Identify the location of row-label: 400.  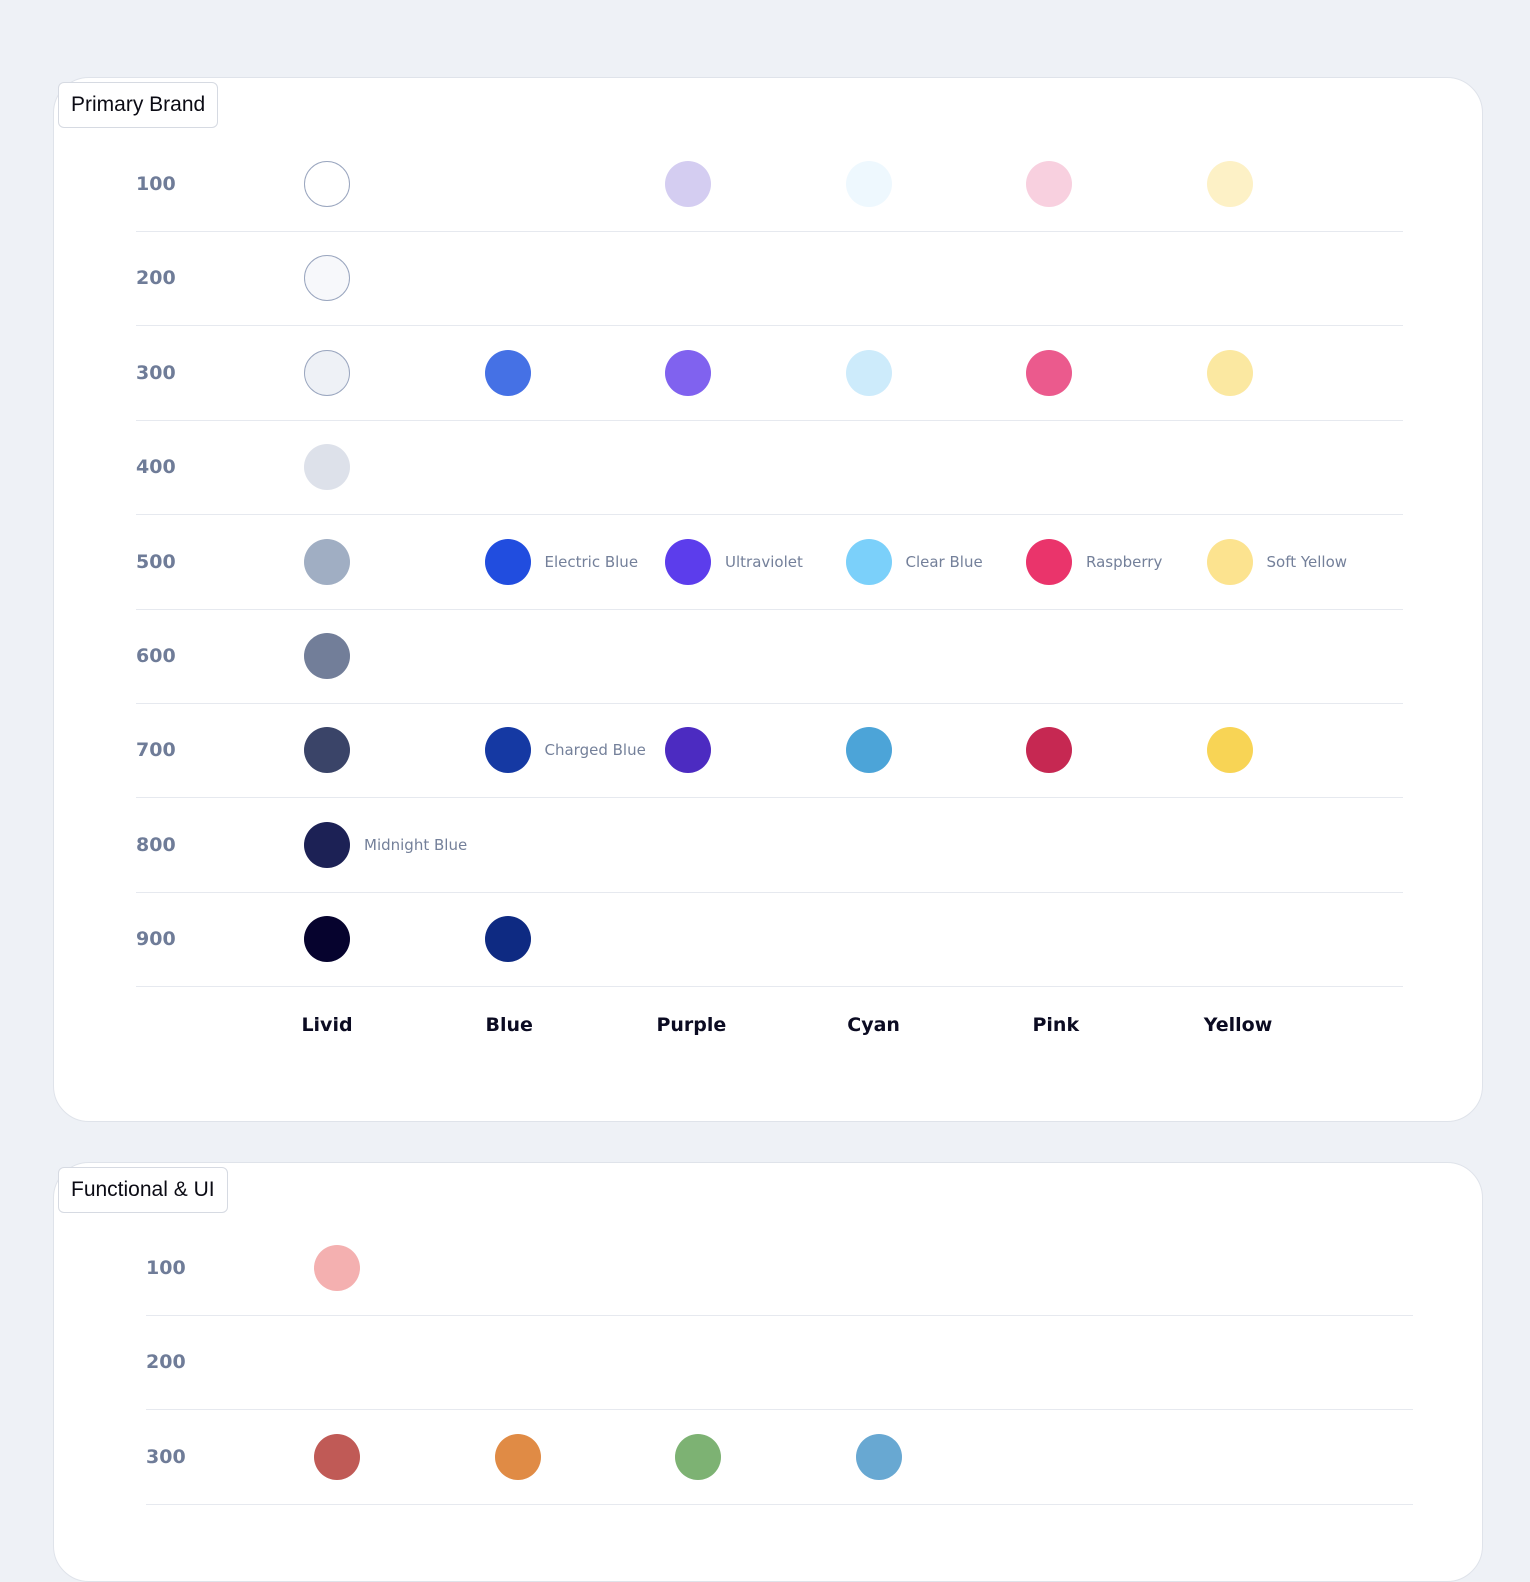
(156, 467).